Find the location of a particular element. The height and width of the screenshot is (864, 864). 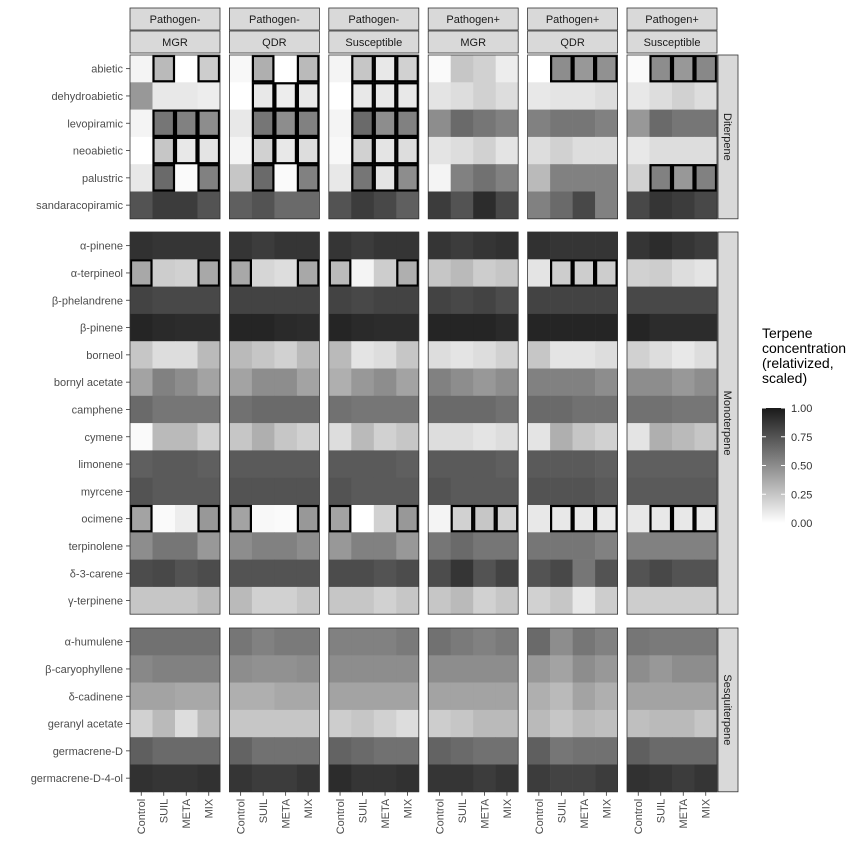

y-tick-label: β-phelandrene is located at coordinates (87, 301).